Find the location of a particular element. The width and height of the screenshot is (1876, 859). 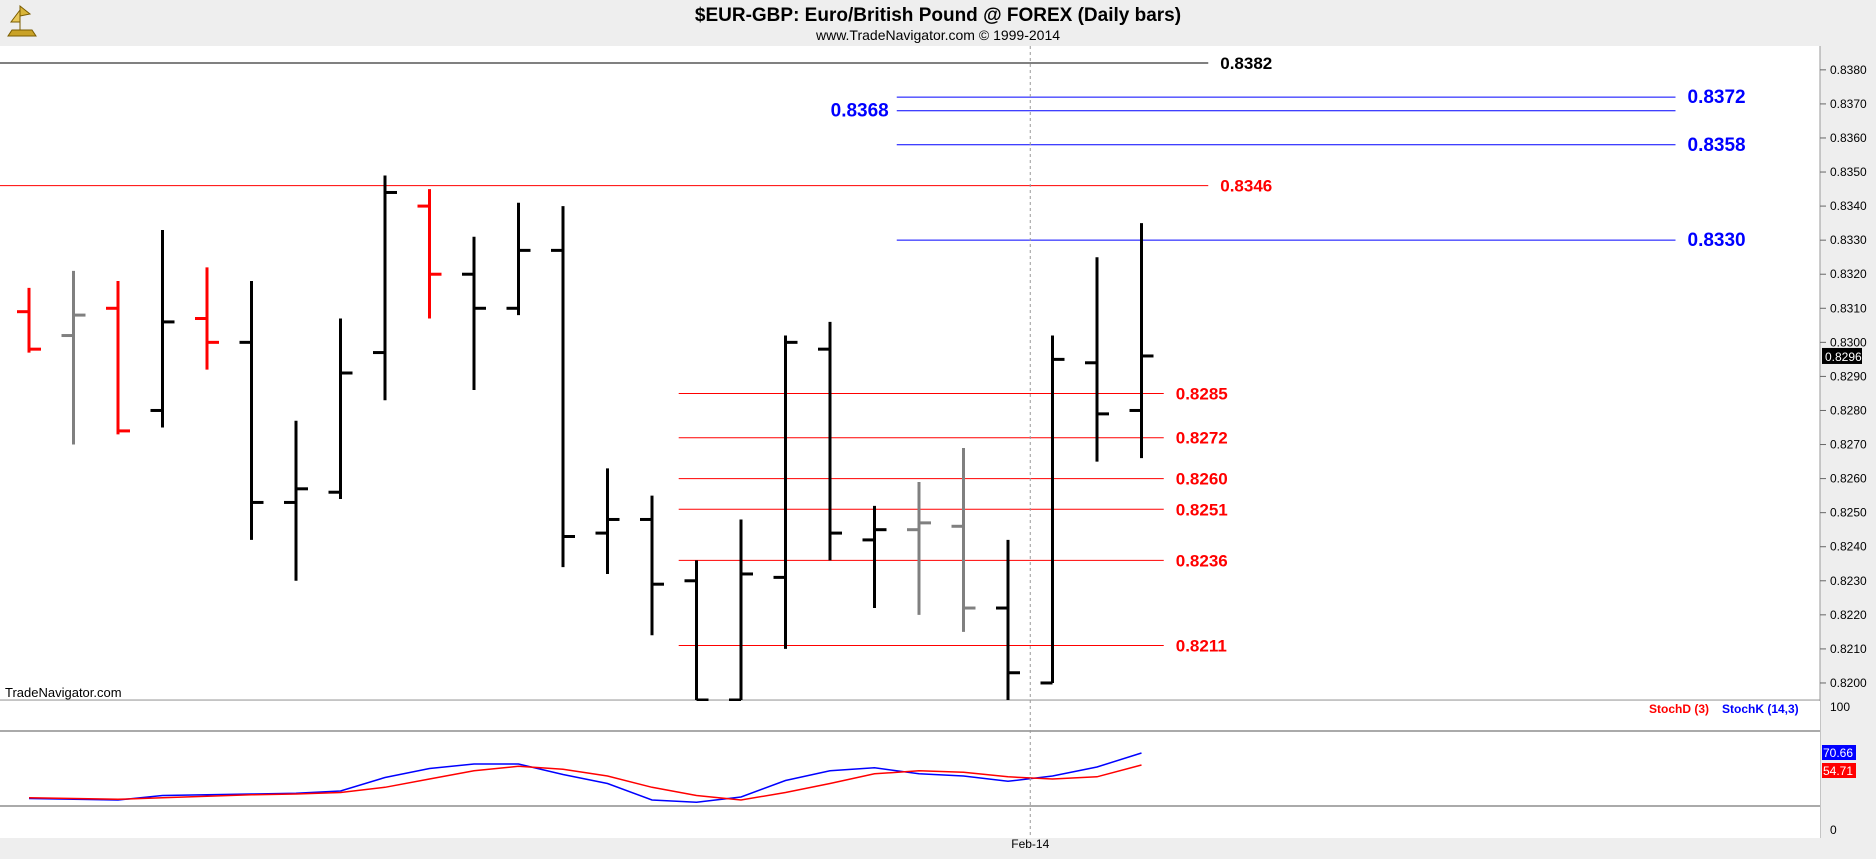

price-axis-tick-label: 0.8280 is located at coordinates (1848, 410).